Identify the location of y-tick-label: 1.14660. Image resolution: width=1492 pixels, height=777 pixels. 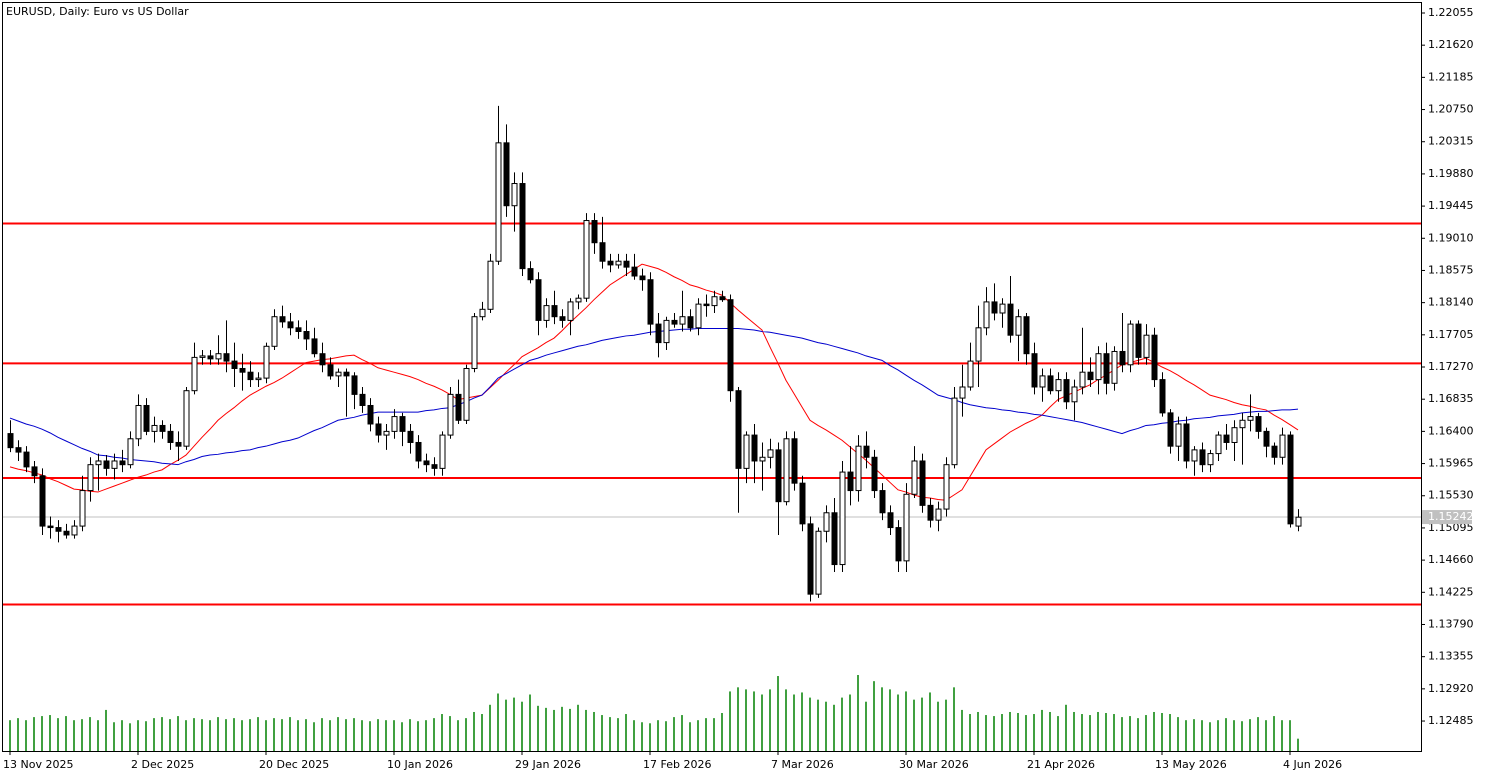
(1451, 559).